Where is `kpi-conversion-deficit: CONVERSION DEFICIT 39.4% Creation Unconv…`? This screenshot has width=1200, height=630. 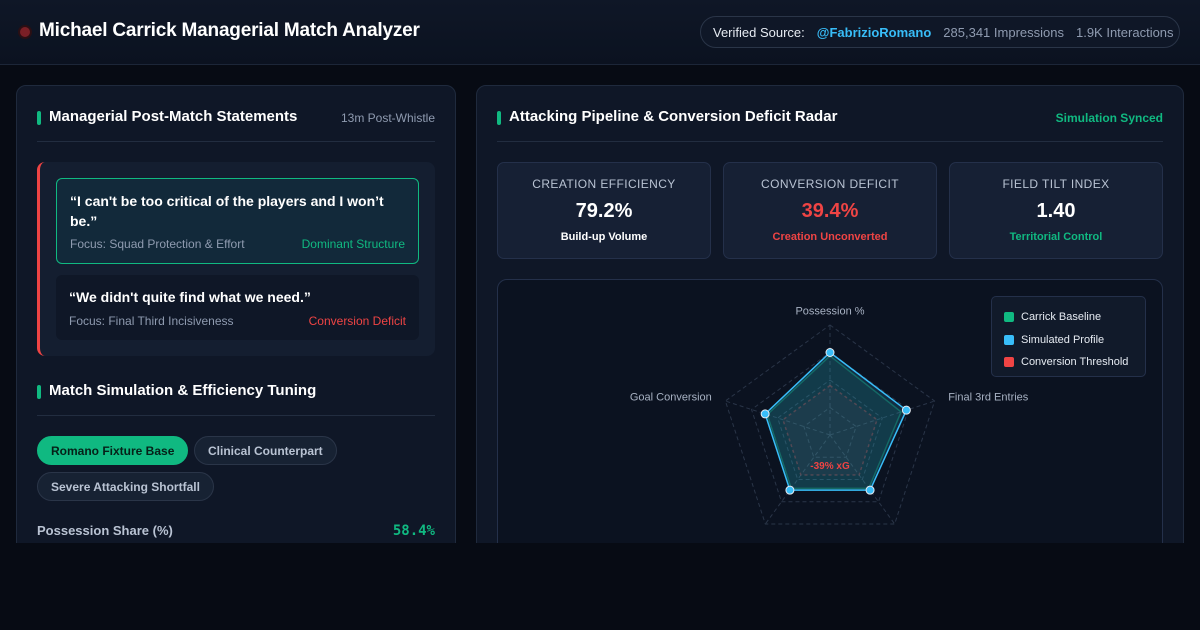
kpi-conversion-deficit: CONVERSION DEFICIT 39.4% Creation Unconv… is located at coordinates (830, 210).